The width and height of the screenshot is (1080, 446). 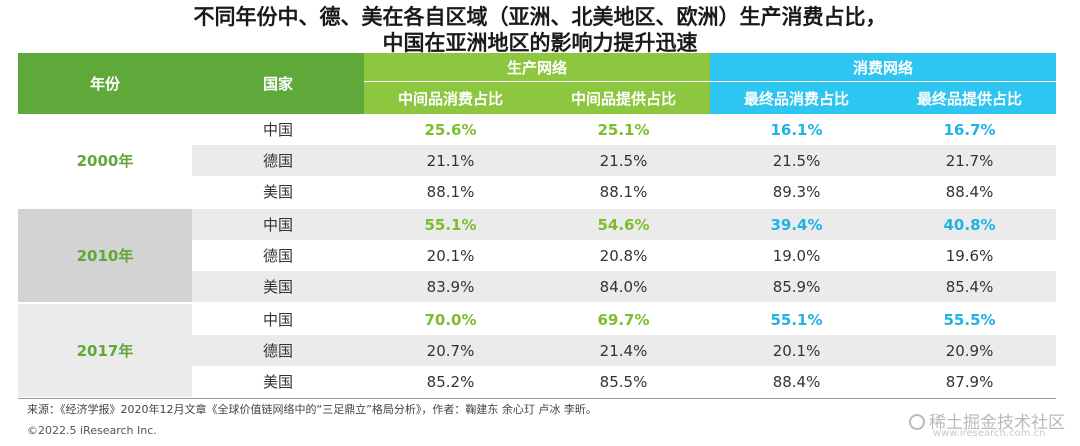 What do you see at coordinates (970, 223) in the screenshot?
I see `value-cell: 40.8%` at bounding box center [970, 223].